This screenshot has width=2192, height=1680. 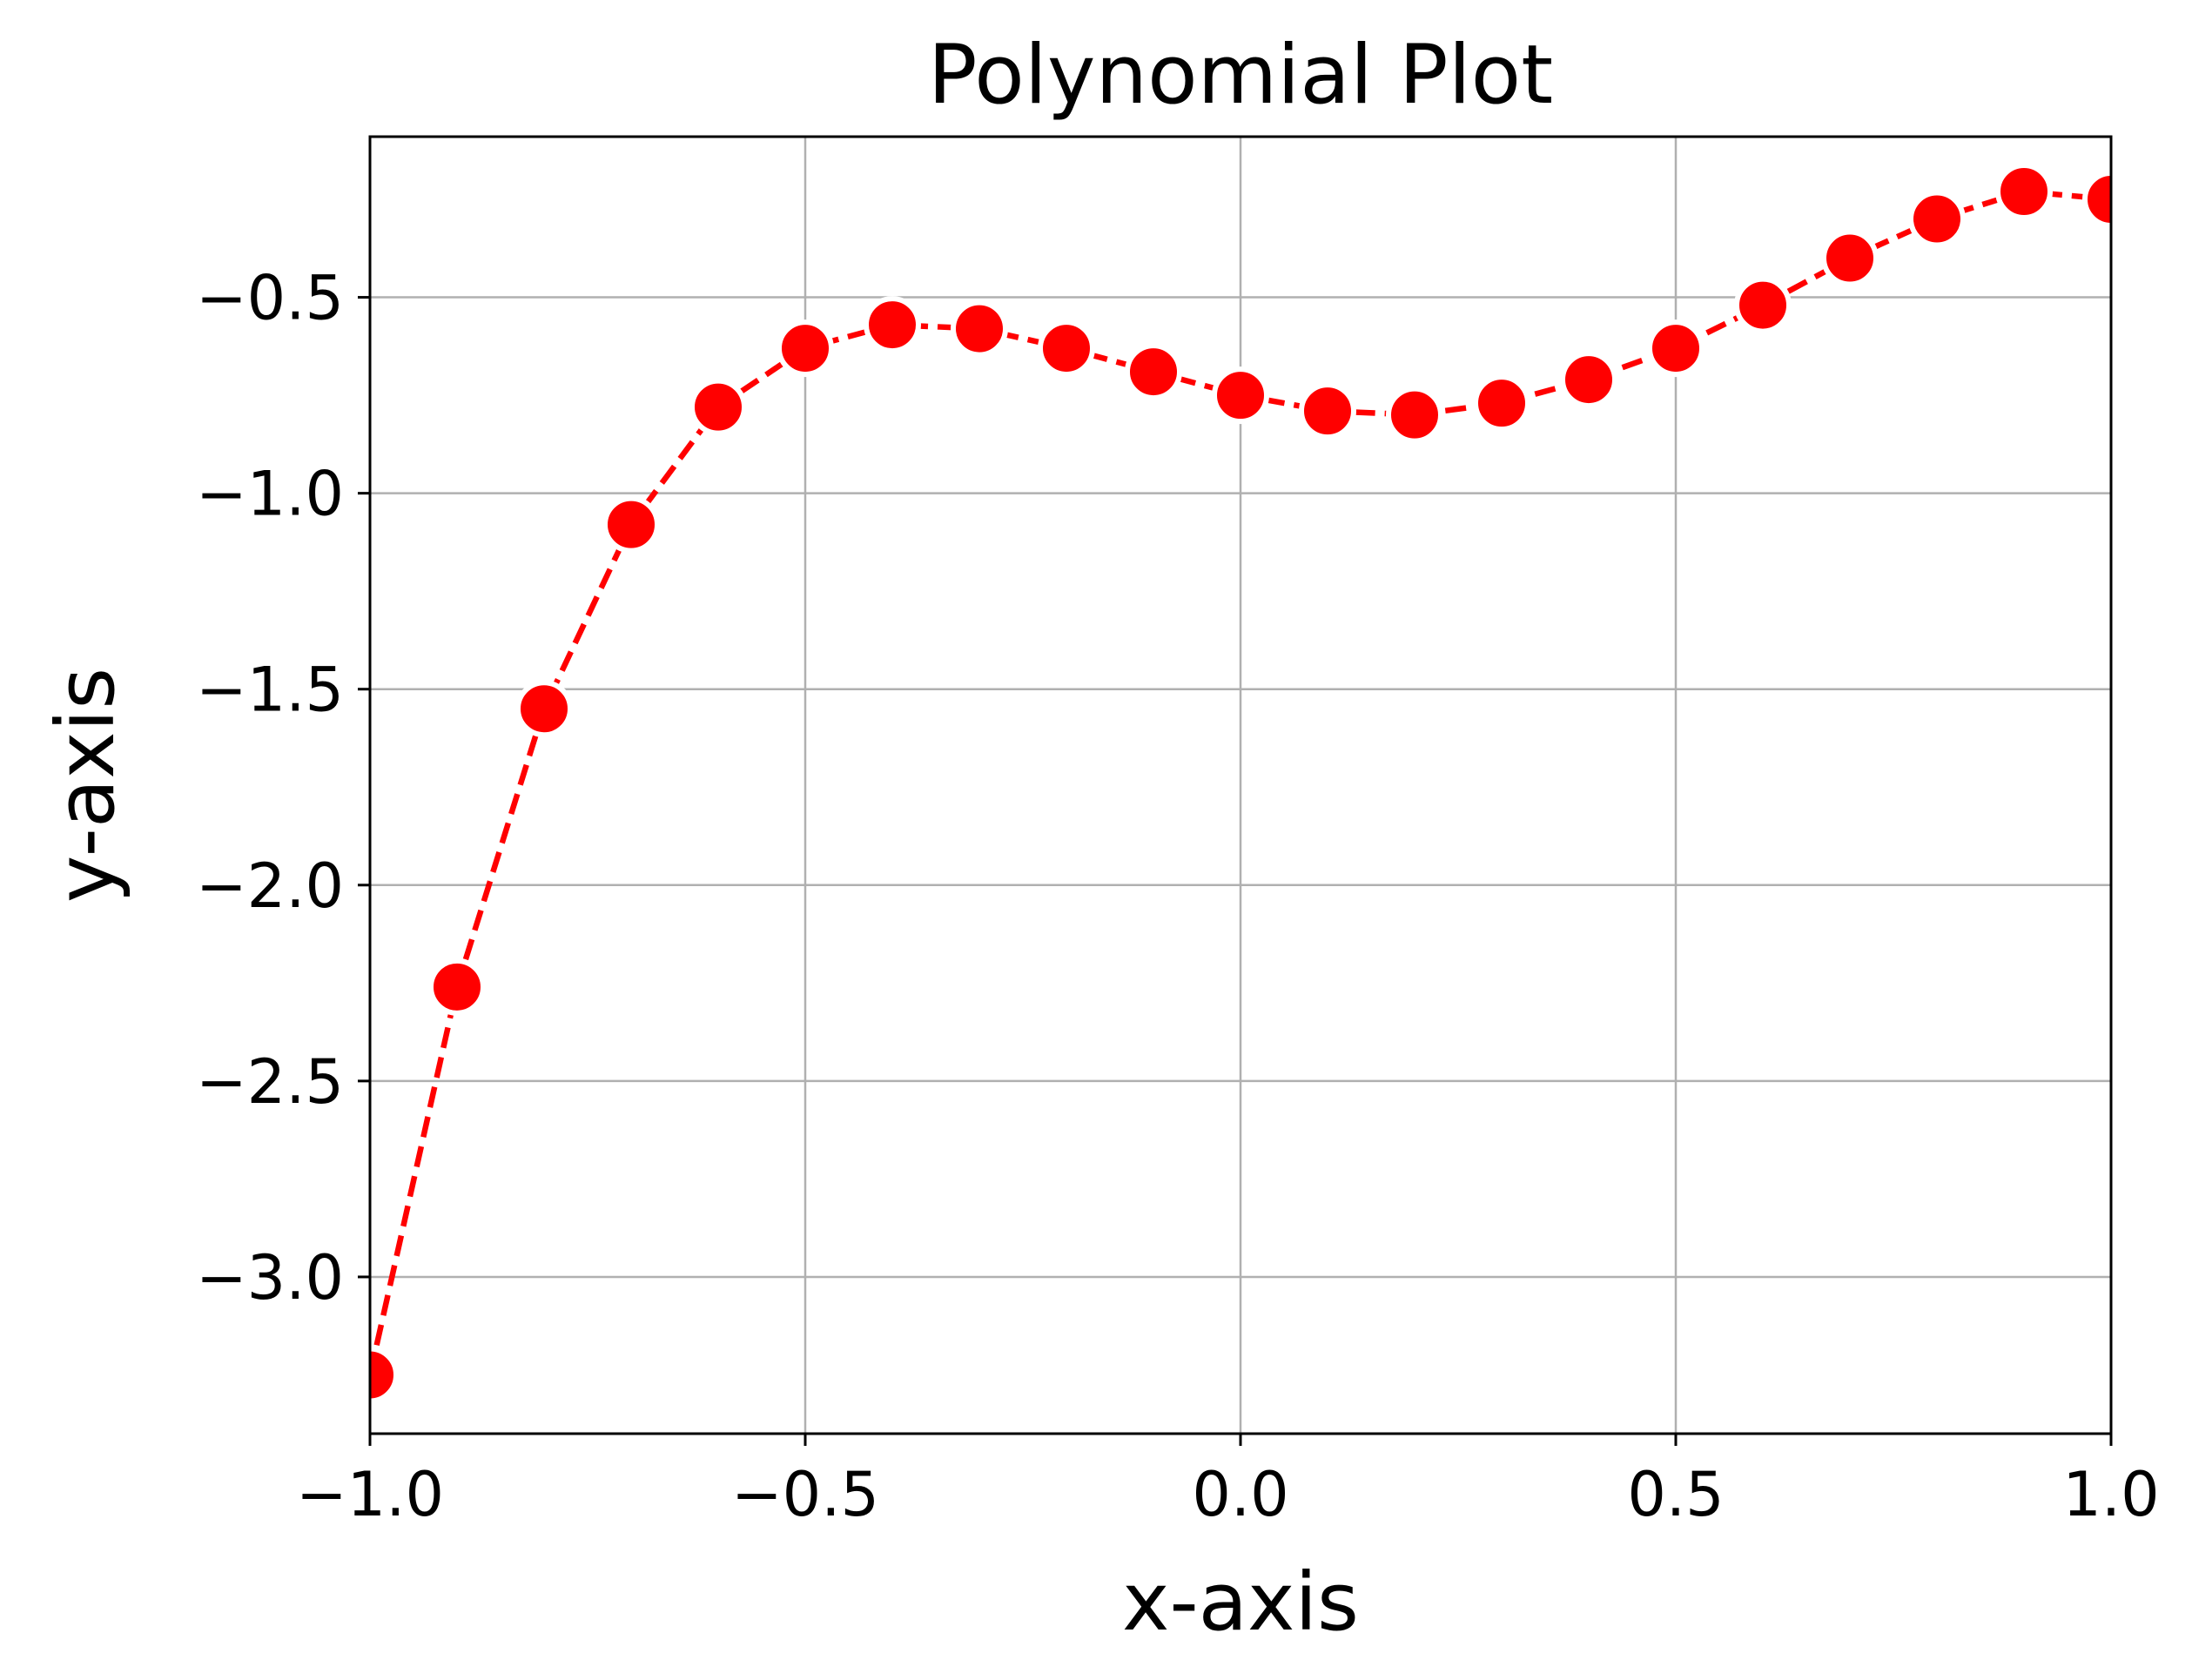 What do you see at coordinates (270, 690) in the screenshot?
I see `y-tick-label: −1.5` at bounding box center [270, 690].